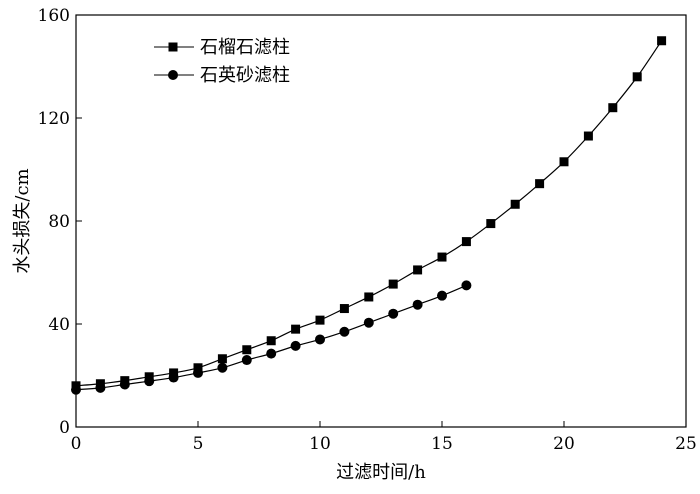 The width and height of the screenshot is (700, 494). I want to click on y-axis-title: 水头损失/cm, so click(22, 220).